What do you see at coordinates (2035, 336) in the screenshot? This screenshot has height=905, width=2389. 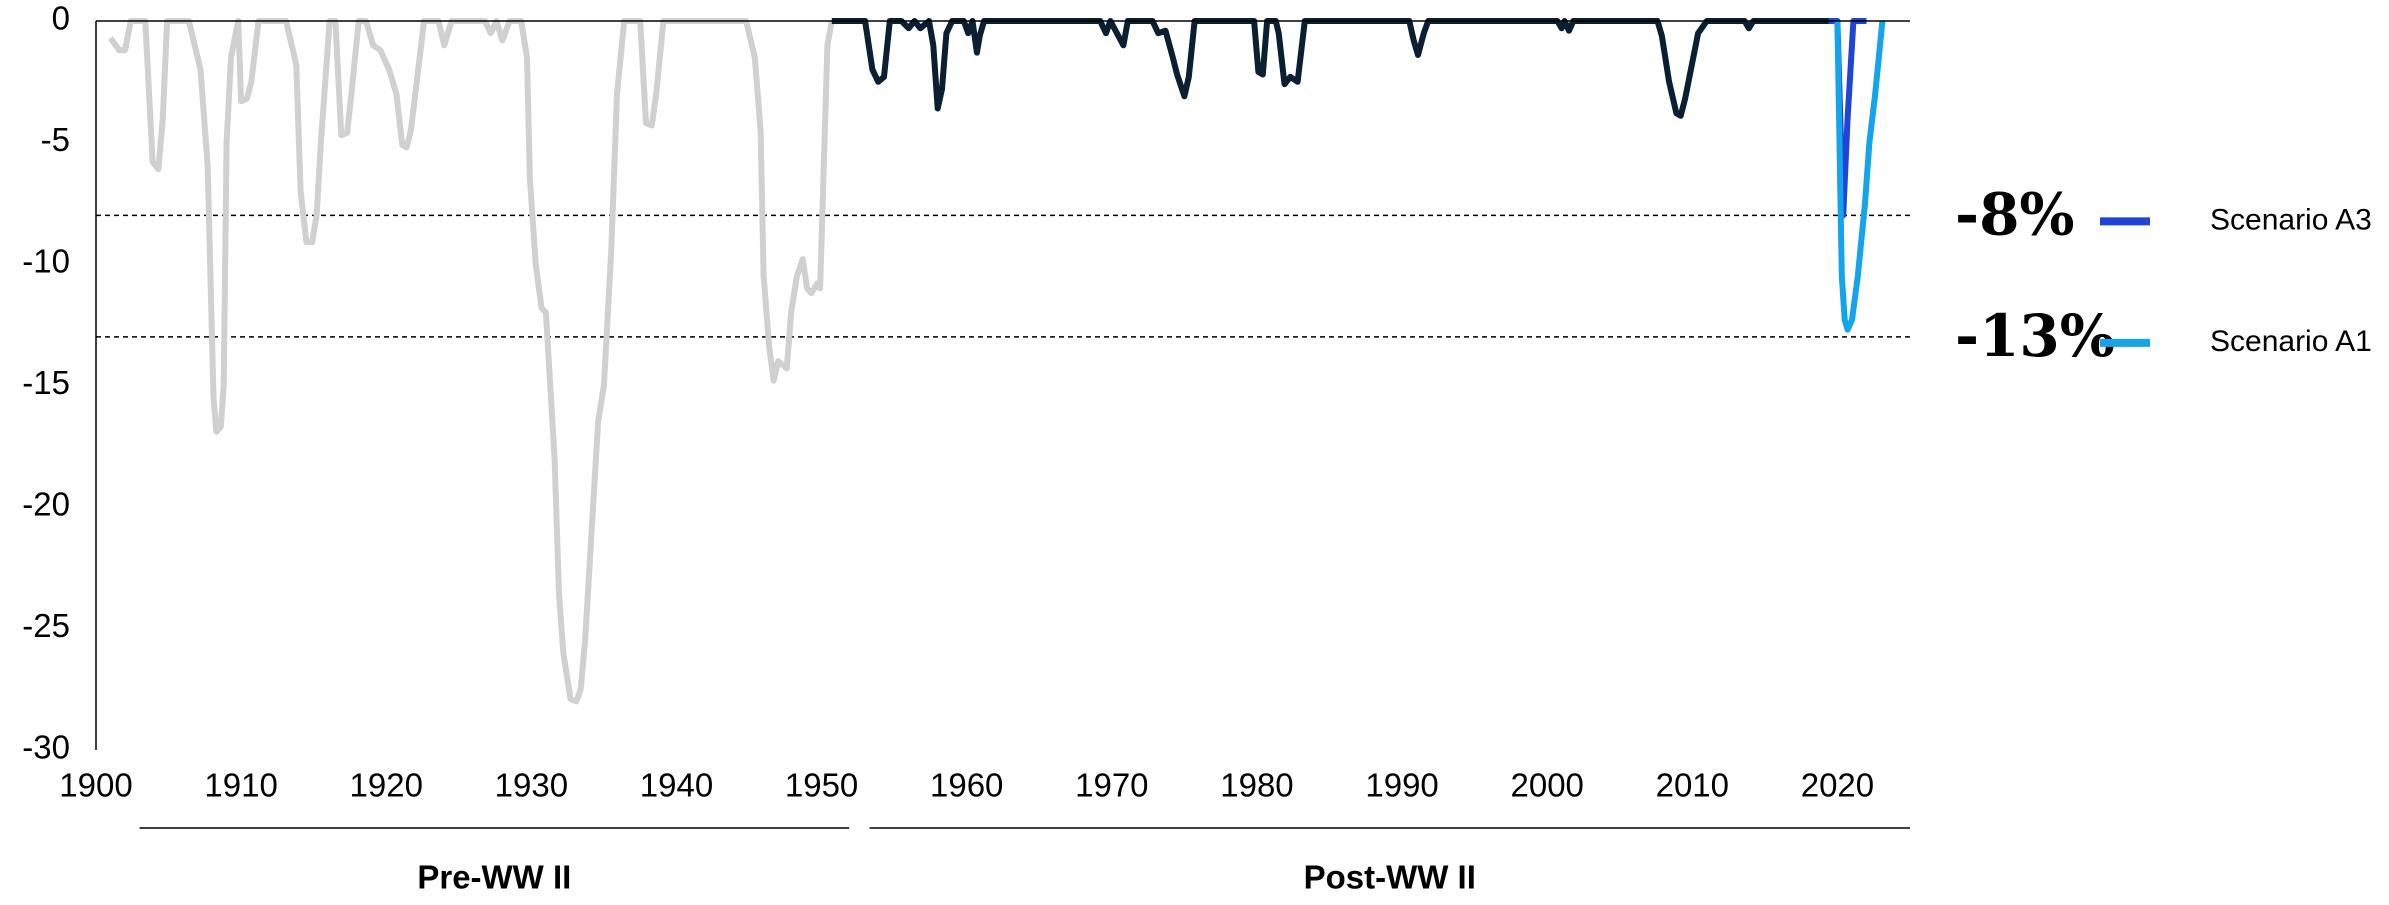 I see `reference-label: -13%` at bounding box center [2035, 336].